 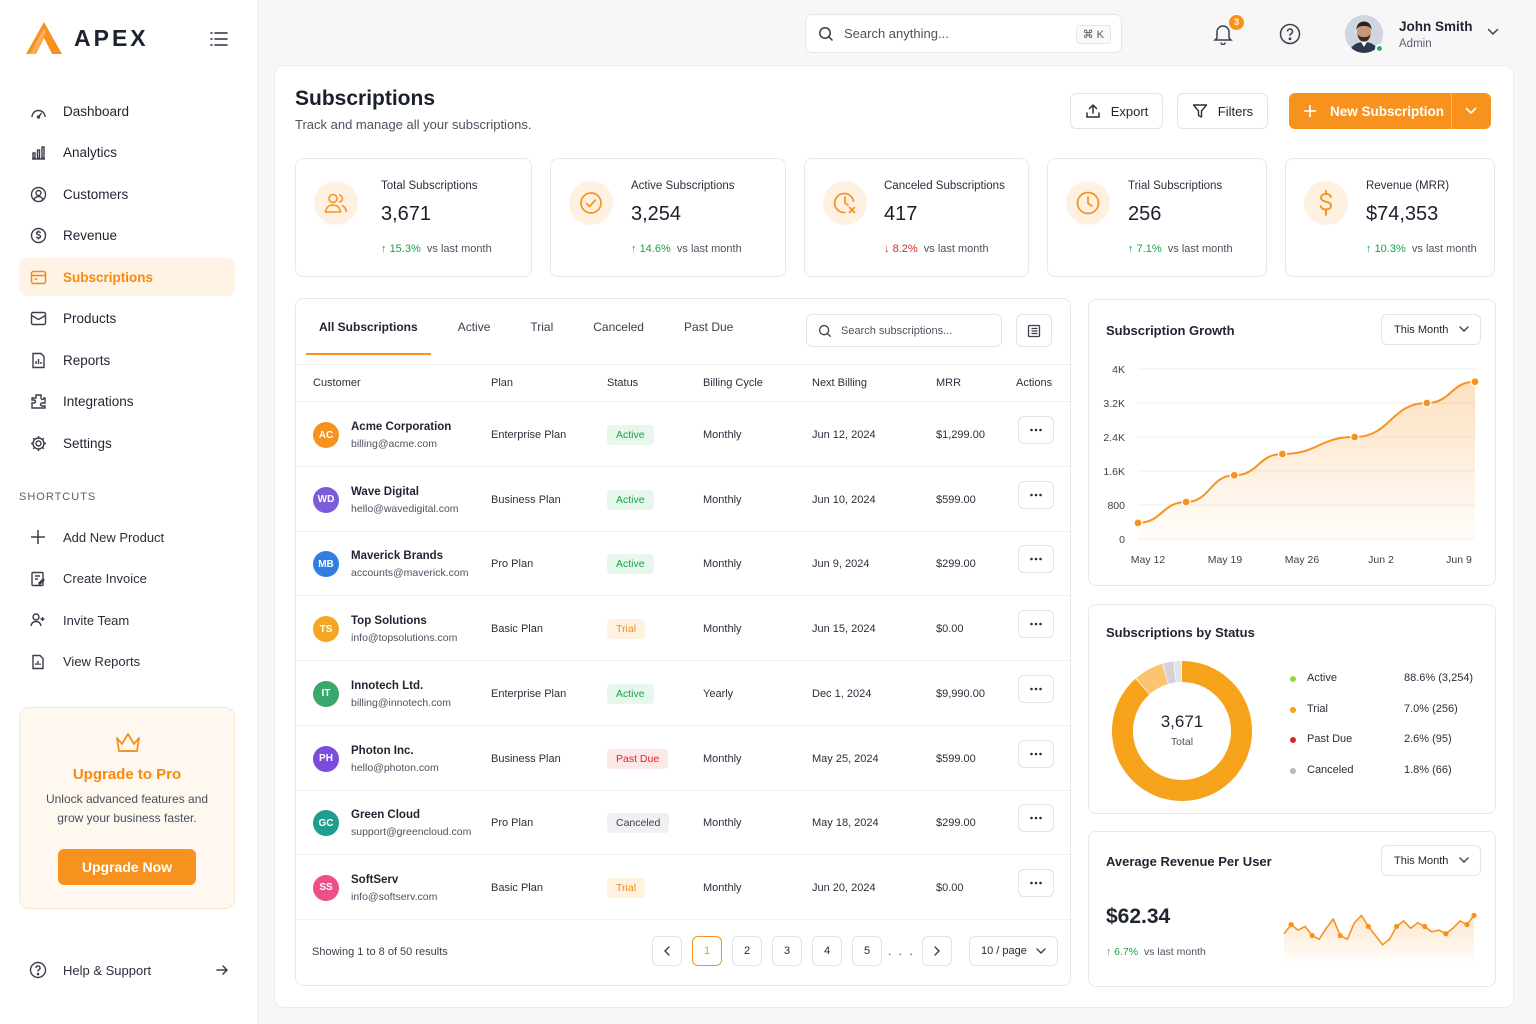 What do you see at coordinates (127, 443) in the screenshot?
I see `nav-item-settings: Settings` at bounding box center [127, 443].